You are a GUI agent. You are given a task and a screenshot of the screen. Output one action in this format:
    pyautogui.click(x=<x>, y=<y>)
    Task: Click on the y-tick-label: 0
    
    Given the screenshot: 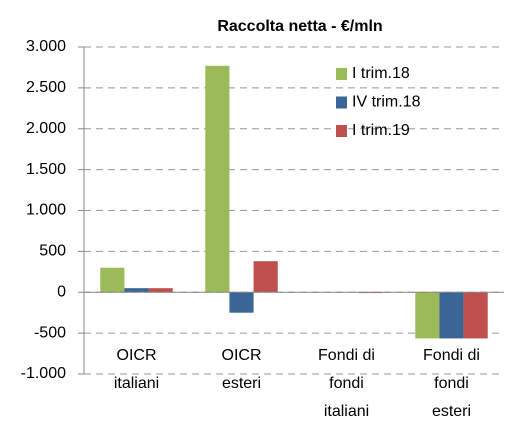 What is the action you would take?
    pyautogui.click(x=61, y=291)
    